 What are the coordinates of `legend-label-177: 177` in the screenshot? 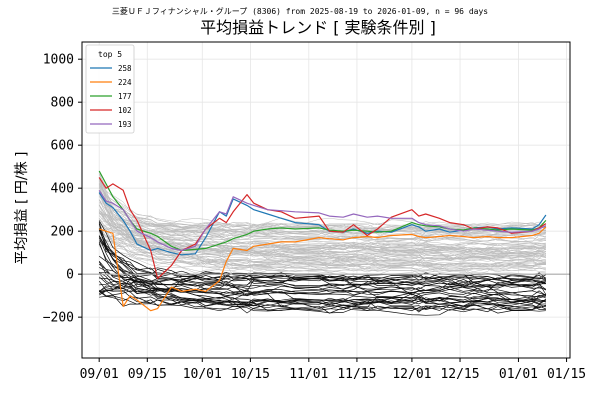 It's located at (125, 96).